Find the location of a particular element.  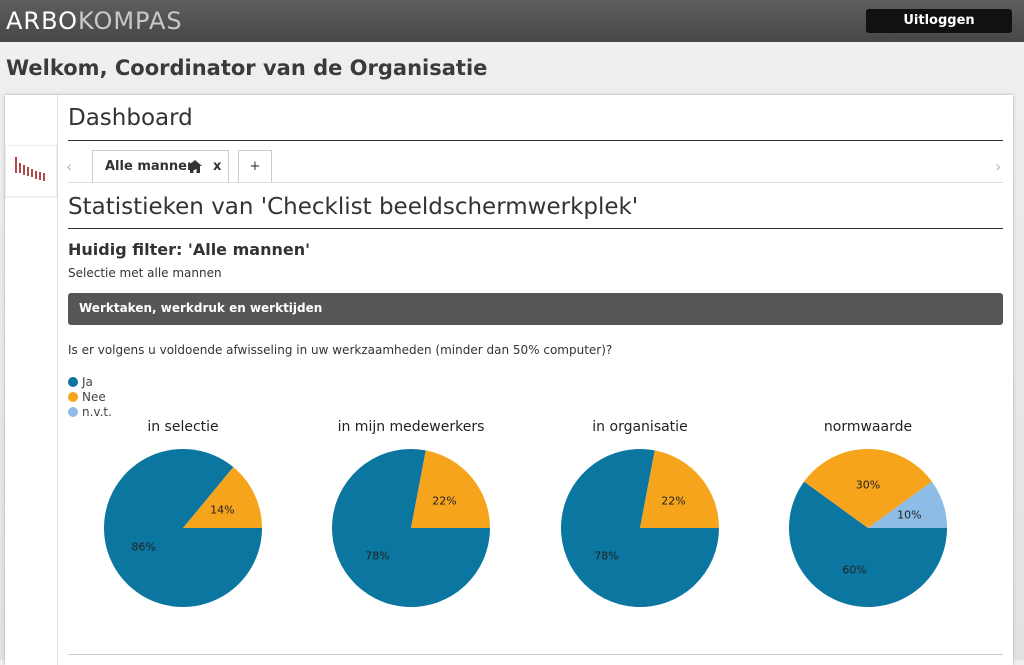

tab: Alle mannen x is located at coordinates (160, 166).